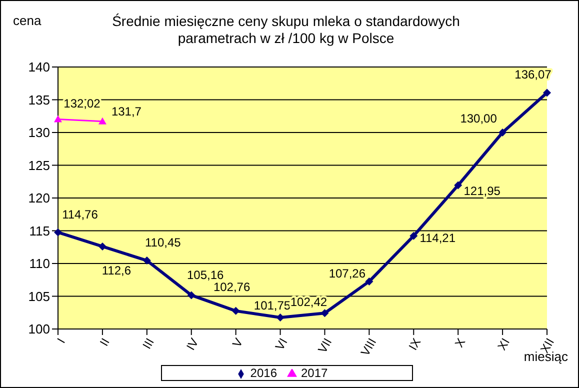 This screenshot has width=579, height=388. Describe the element at coordinates (61, 341) in the screenshot. I see `x-tick-label: I` at that location.